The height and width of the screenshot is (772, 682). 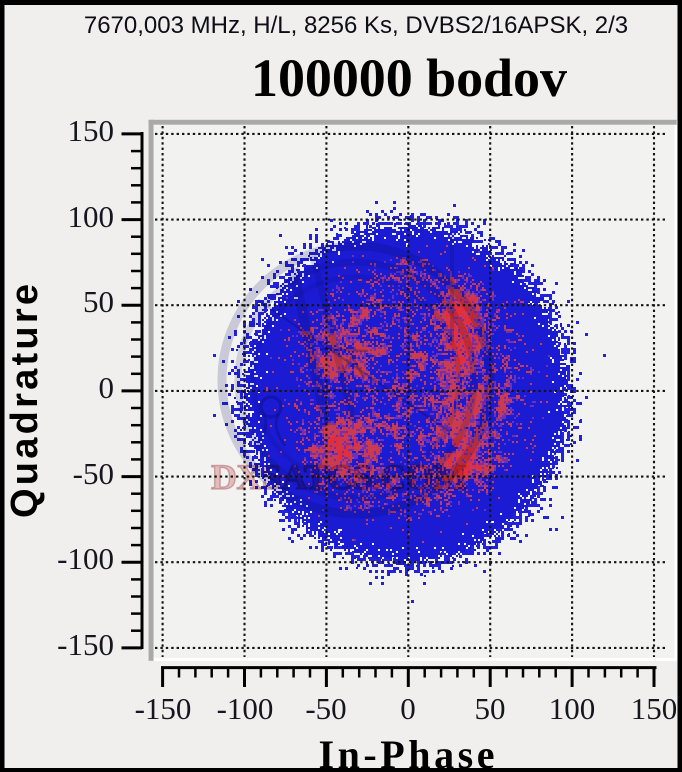 I want to click on svg-text: 100000 bodov, so click(x=409, y=78).